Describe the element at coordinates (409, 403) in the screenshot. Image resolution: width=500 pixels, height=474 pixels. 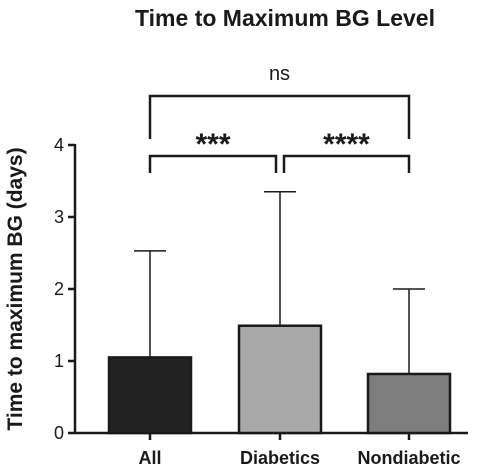
I see `bar-nondiabetic` at that location.